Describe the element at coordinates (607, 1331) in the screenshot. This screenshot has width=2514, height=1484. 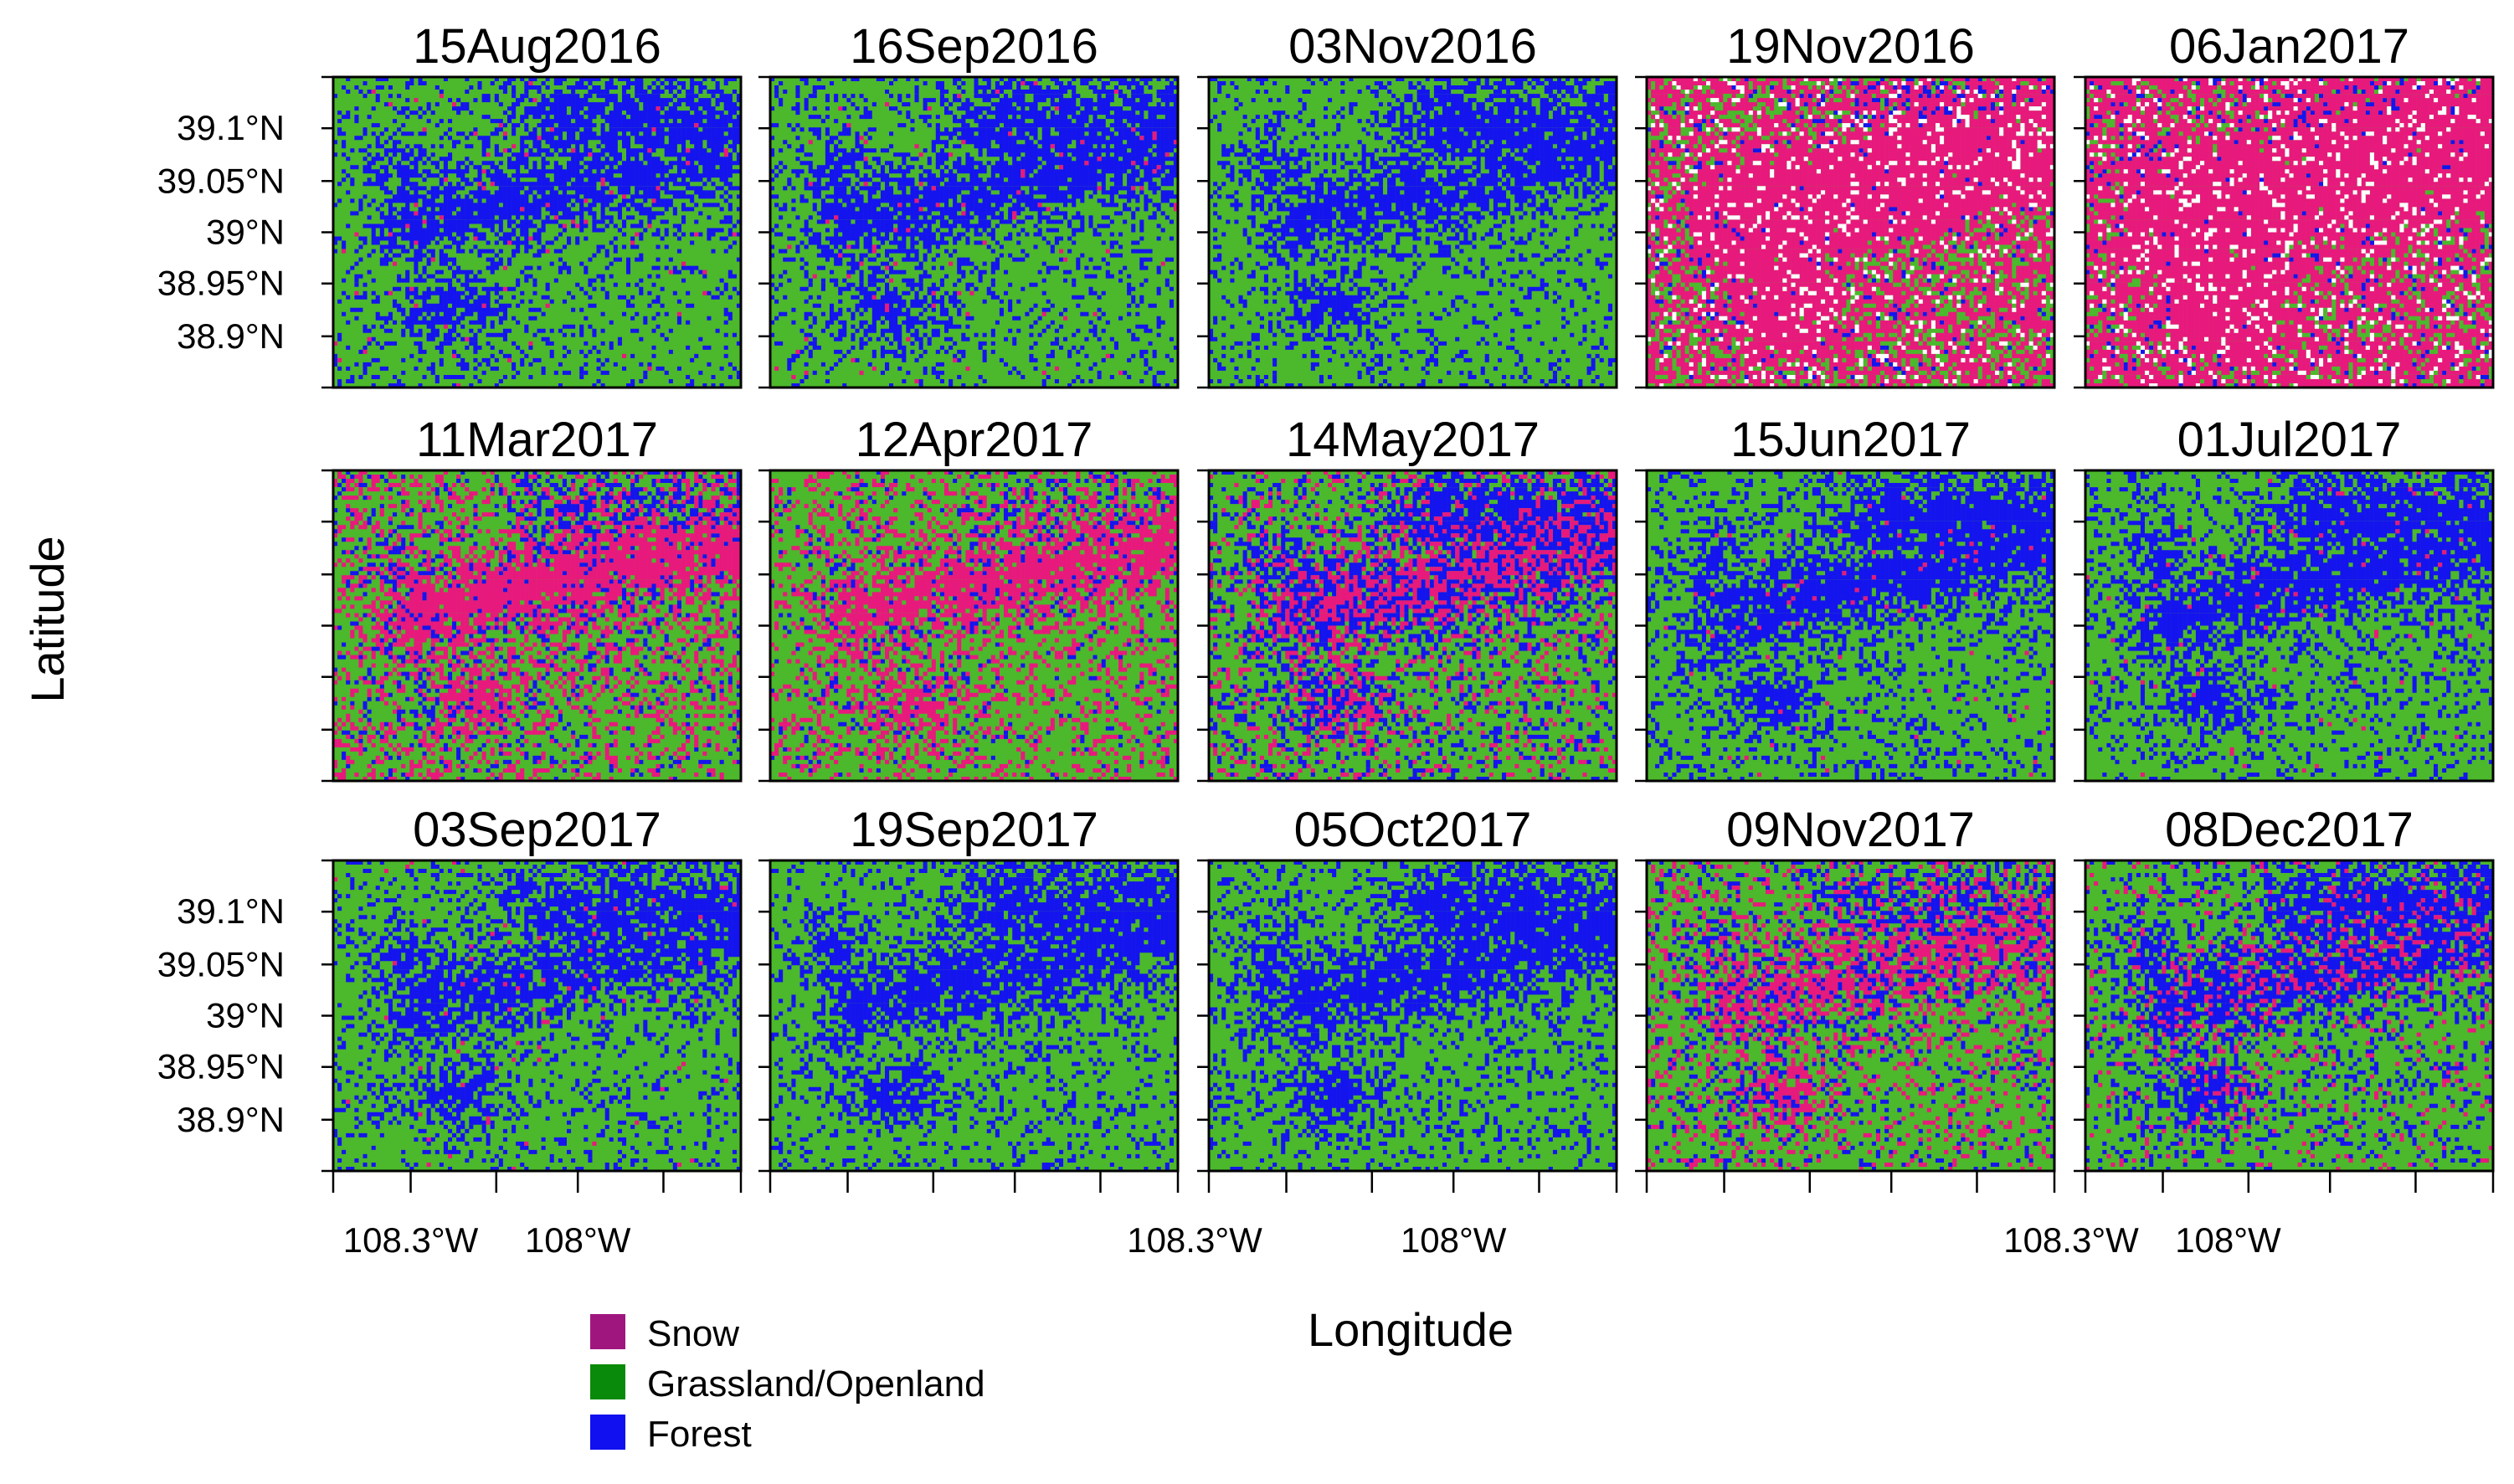
I see `legend-swatch-snow` at that location.